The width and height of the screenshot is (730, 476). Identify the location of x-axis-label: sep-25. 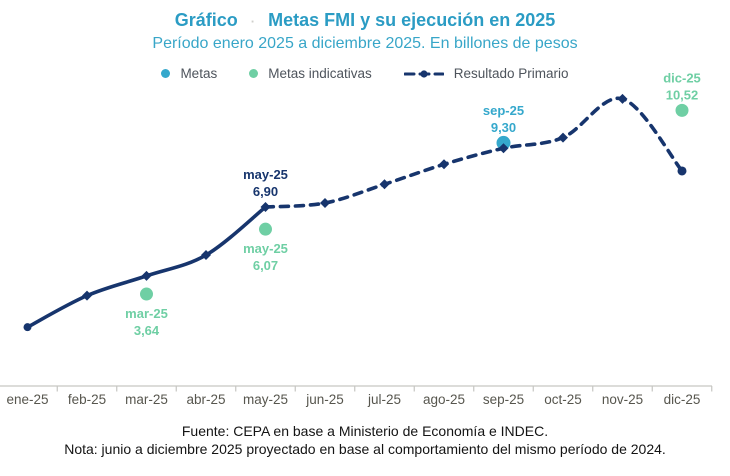
(503, 399).